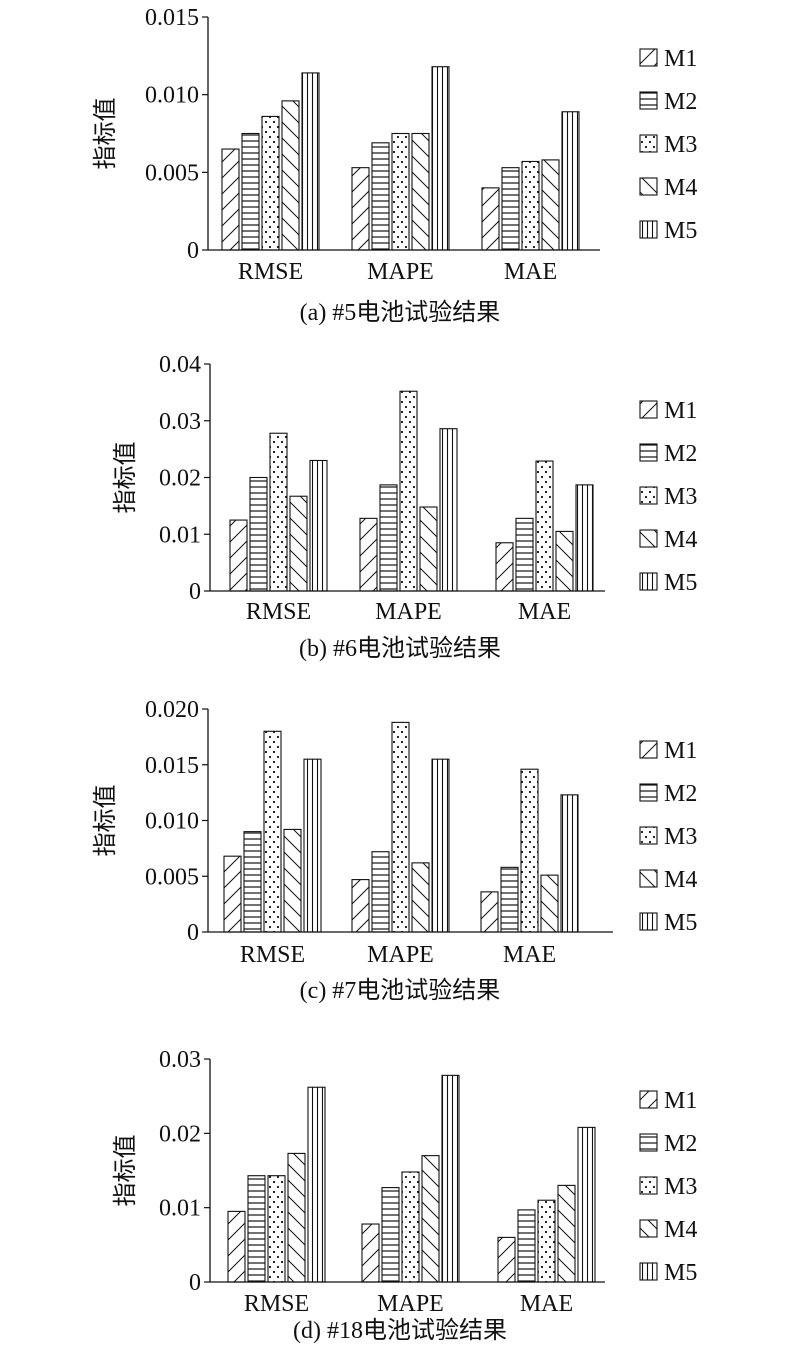 This screenshot has width=800, height=1352. What do you see at coordinates (180, 479) in the screenshot?
I see `y-tick-label: 0.02` at bounding box center [180, 479].